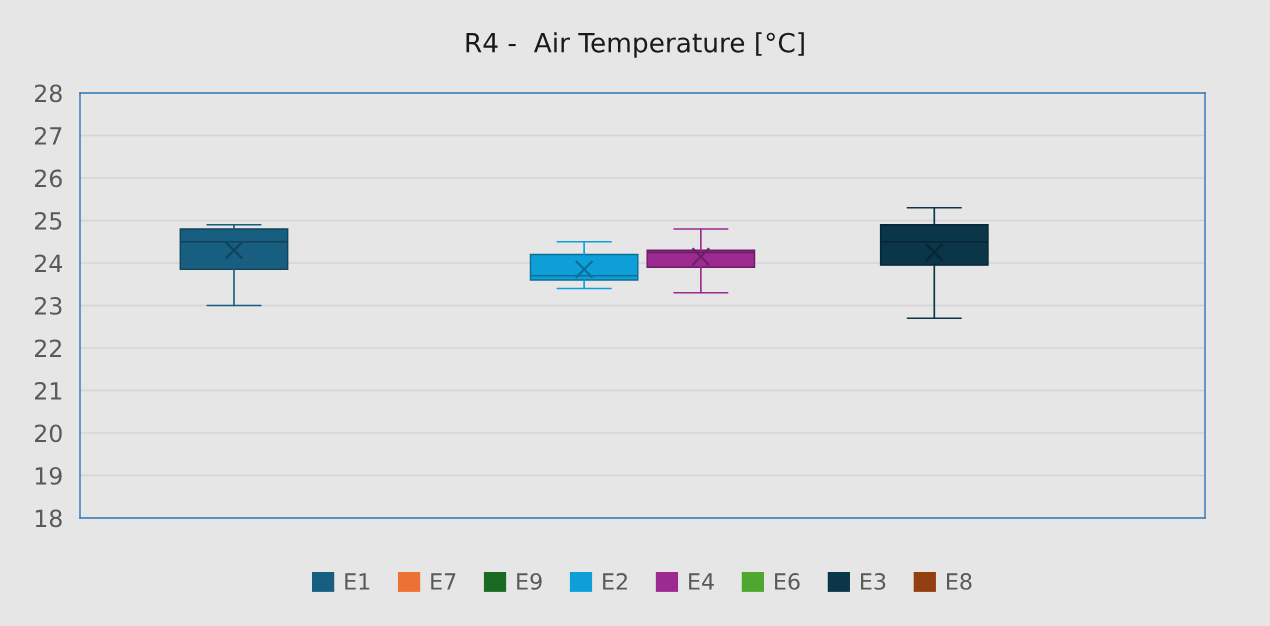 The width and height of the screenshot is (1270, 626). Describe the element at coordinates (959, 581) in the screenshot. I see `legend-label: E8` at that location.